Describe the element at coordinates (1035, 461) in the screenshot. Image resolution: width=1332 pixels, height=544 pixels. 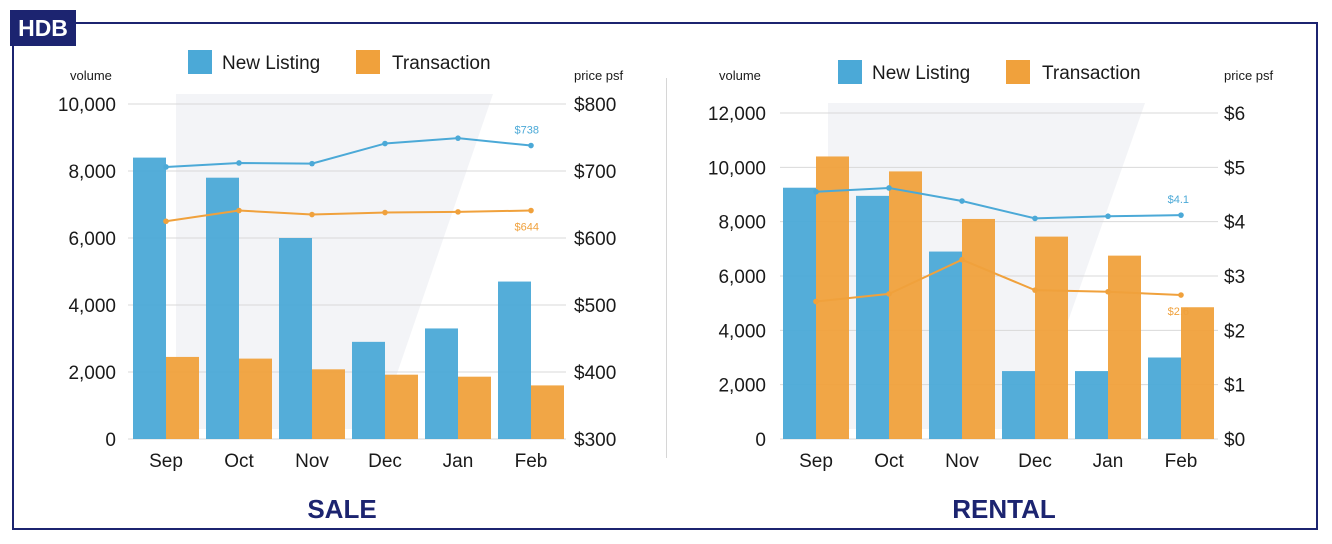
I see `rental-category-label: Dec` at that location.